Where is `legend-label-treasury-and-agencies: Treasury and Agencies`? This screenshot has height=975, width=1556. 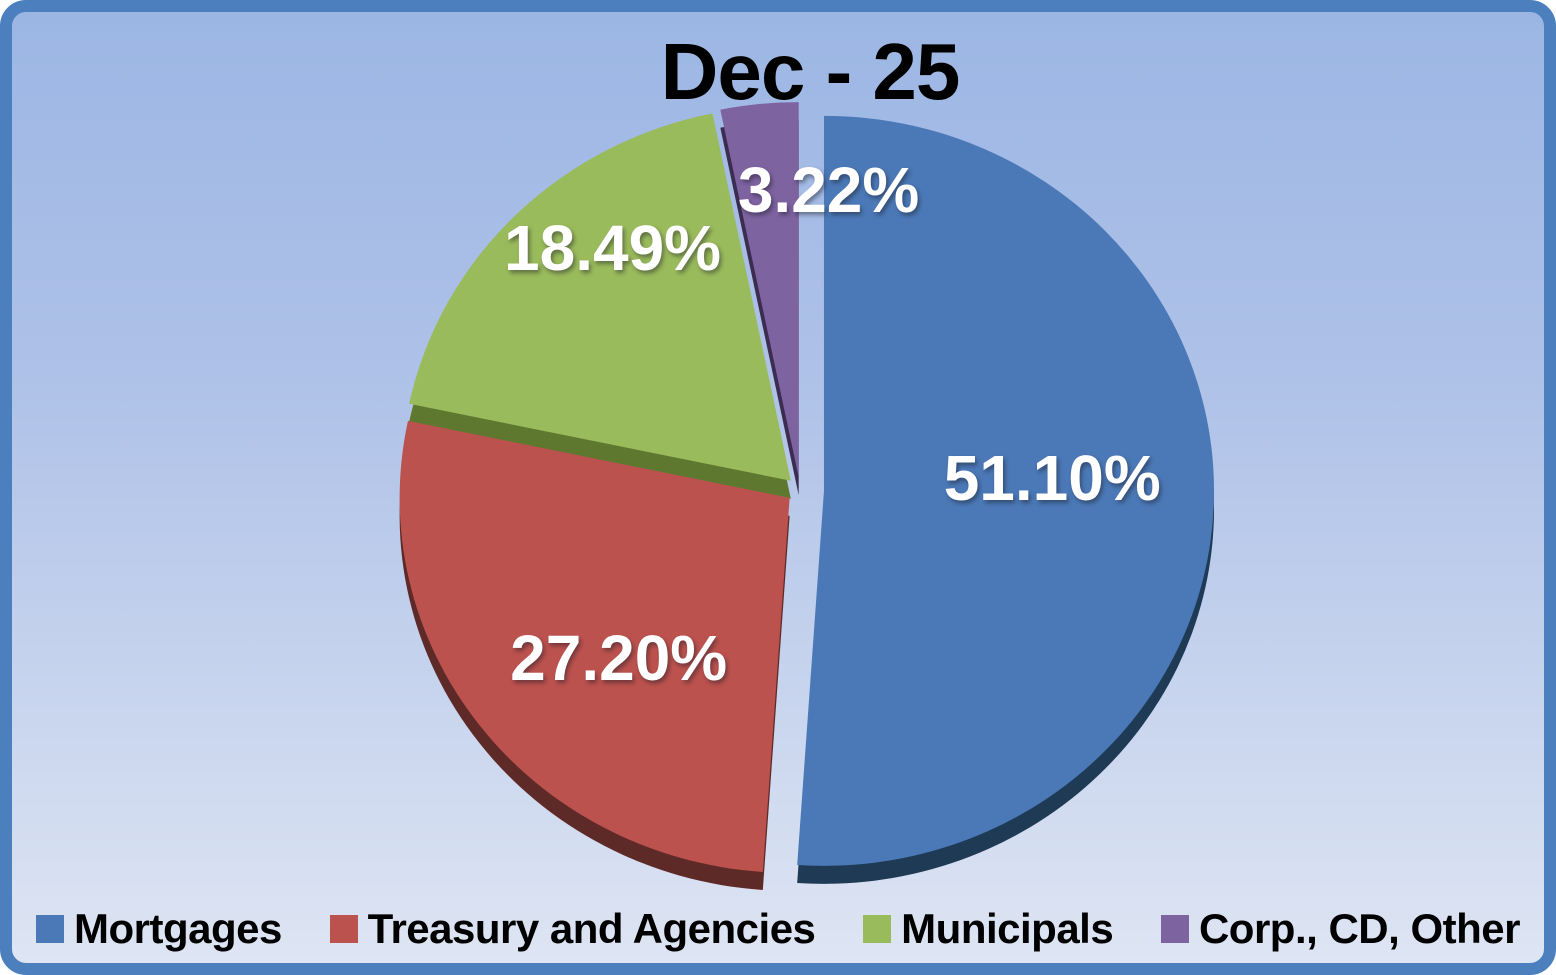 legend-label-treasury-and-agencies: Treasury and Agencies is located at coordinates (591, 928).